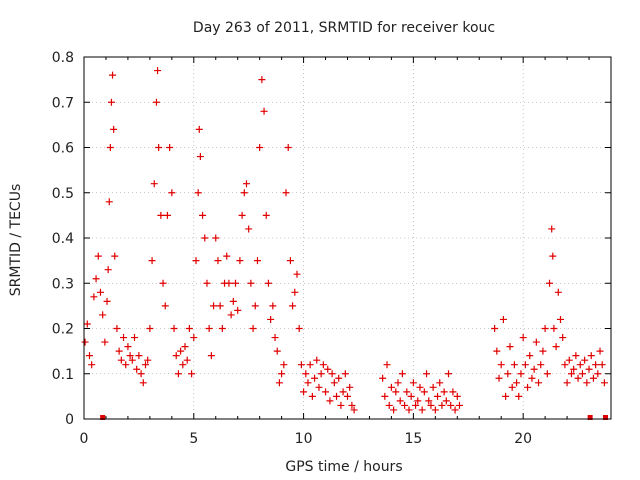 This screenshot has height=480, width=640. What do you see at coordinates (63, 58) in the screenshot?
I see `y-tick-label: 0.8` at bounding box center [63, 58].